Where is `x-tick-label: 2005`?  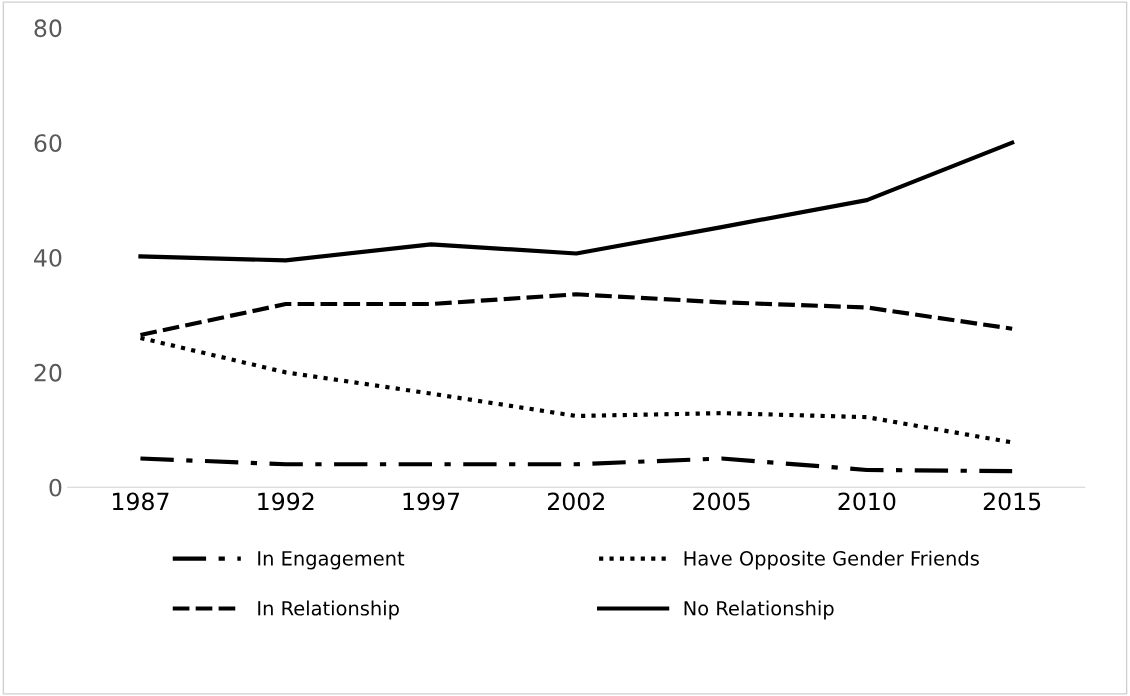 x-tick-label: 2005 is located at coordinates (721, 501).